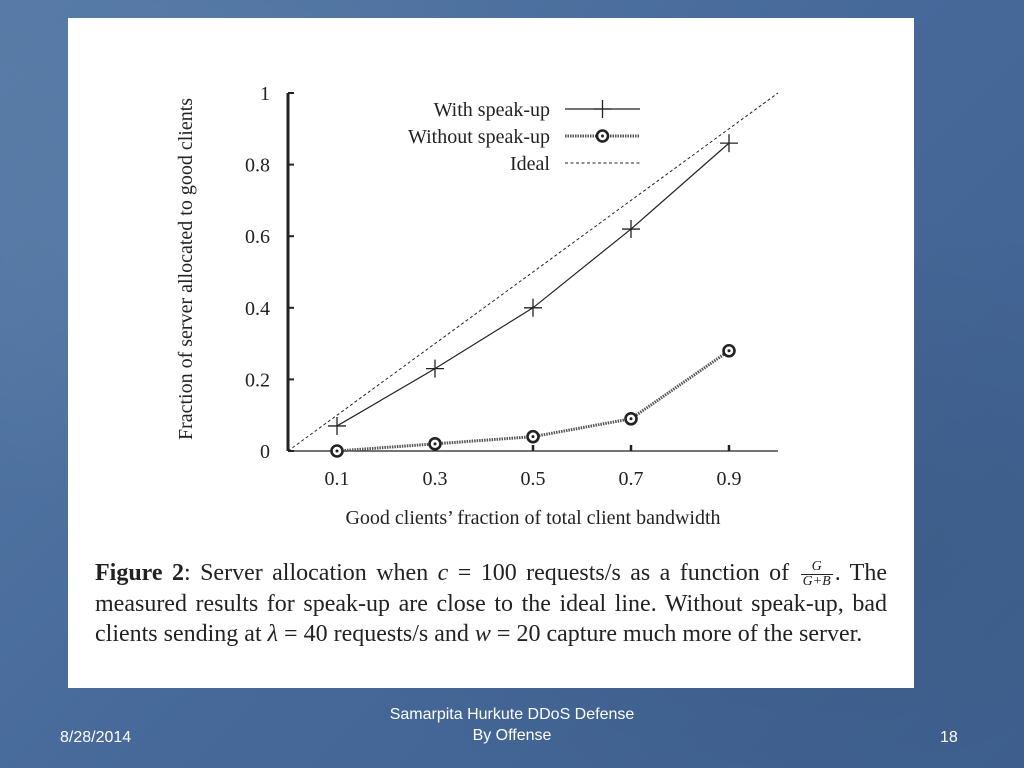  I want to click on fraction-denominator: G+B, so click(816, 581).